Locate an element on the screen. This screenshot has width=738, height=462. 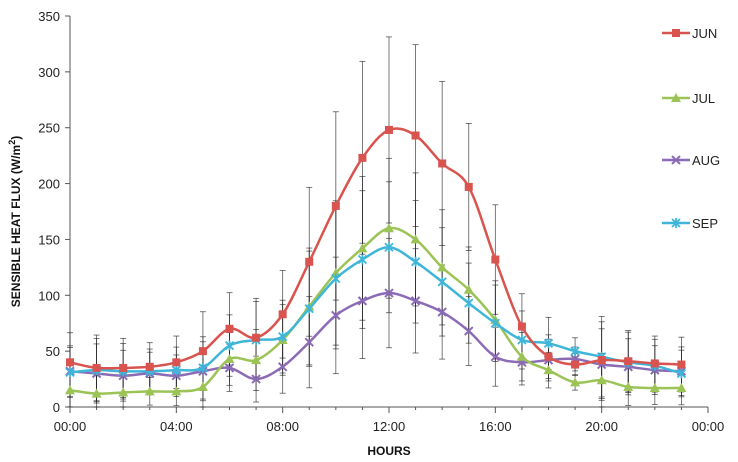
legend: JUN JUL AUG SEP is located at coordinates (691, 128).